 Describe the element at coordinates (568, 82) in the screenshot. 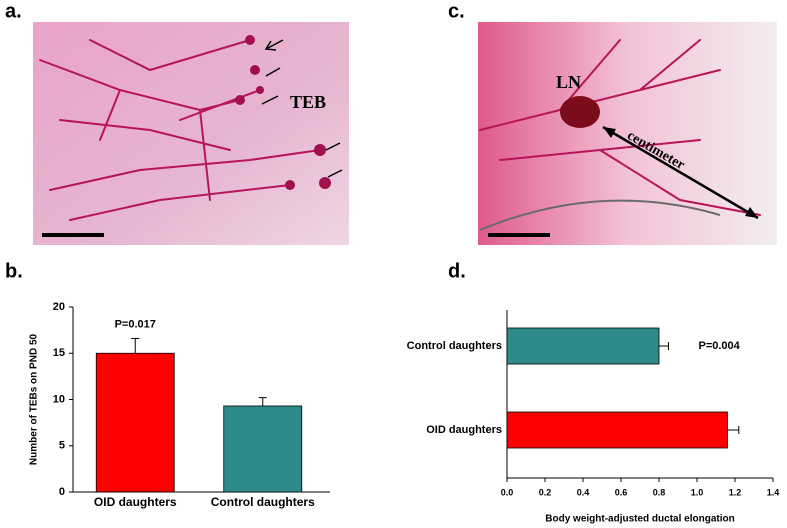

I see `photo-annotation: LN` at that location.